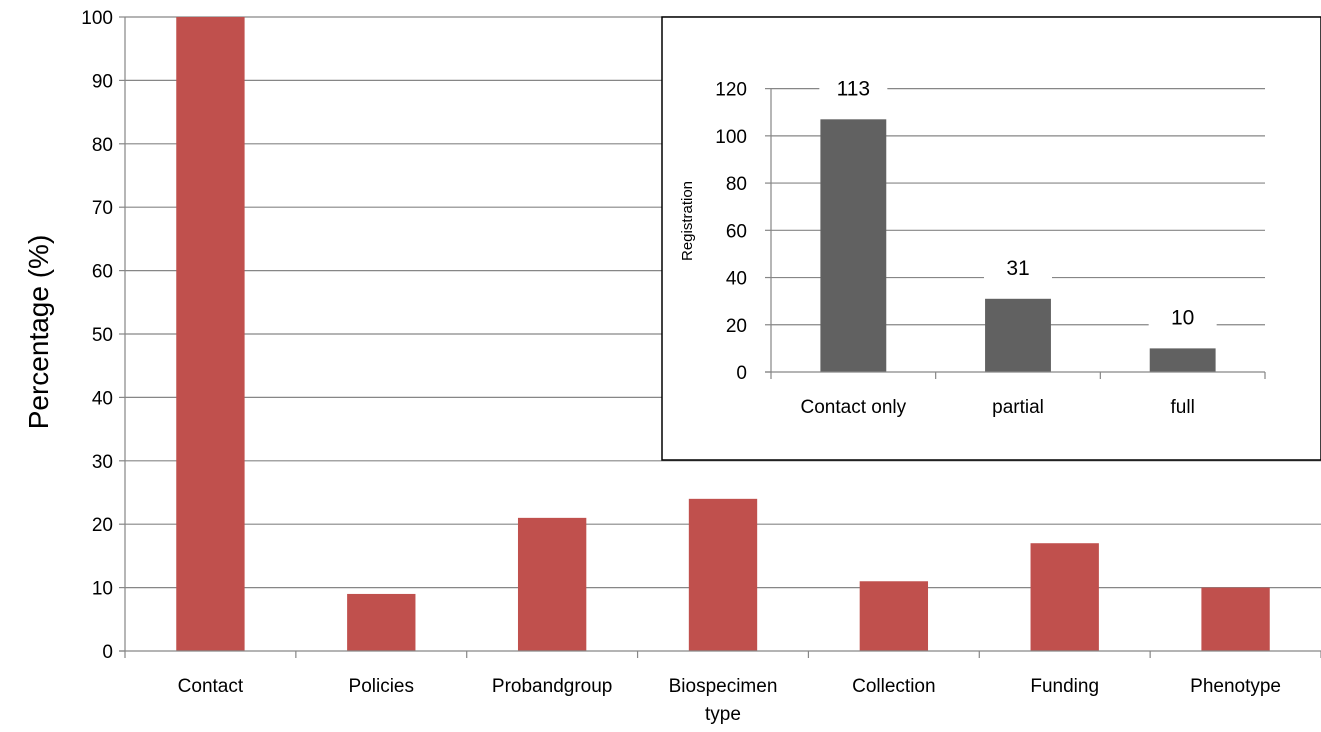 This screenshot has width=1321, height=732. What do you see at coordinates (731, 90) in the screenshot?
I see `inset-y-tick-label: 120` at bounding box center [731, 90].